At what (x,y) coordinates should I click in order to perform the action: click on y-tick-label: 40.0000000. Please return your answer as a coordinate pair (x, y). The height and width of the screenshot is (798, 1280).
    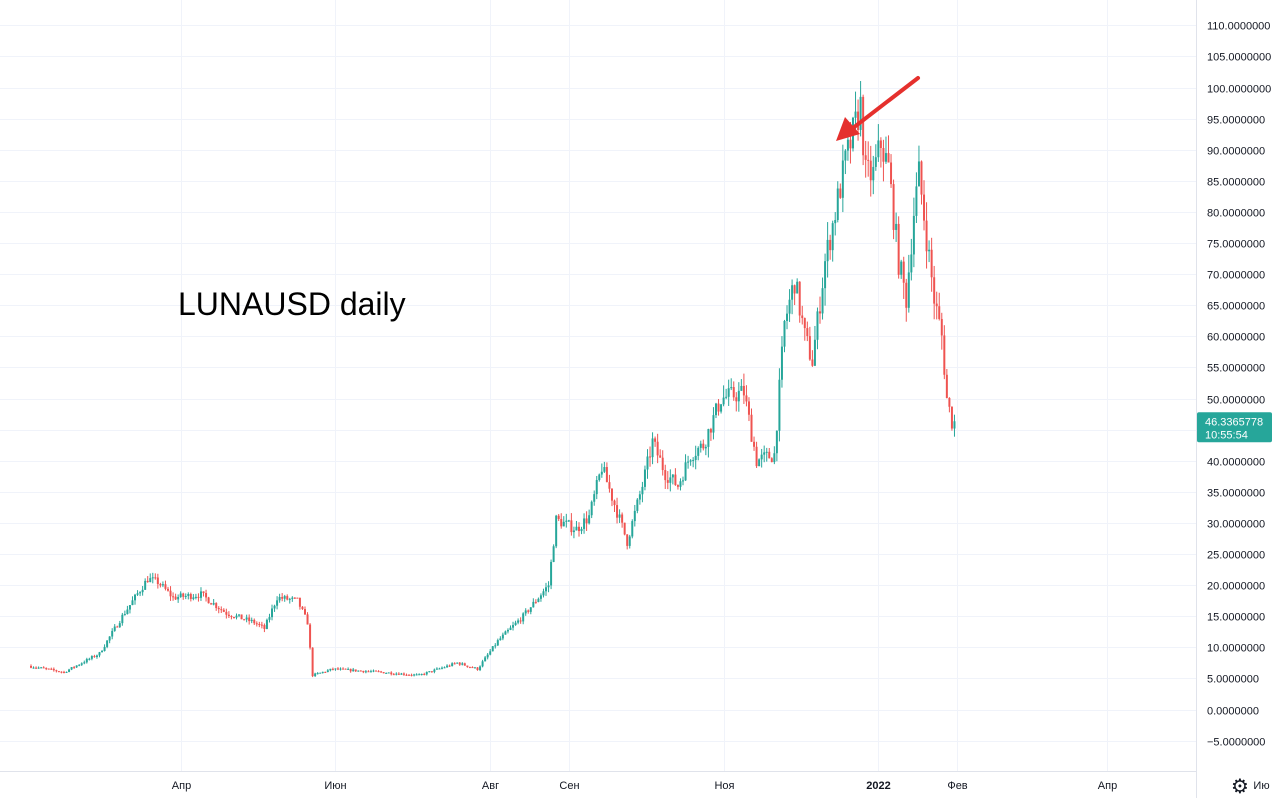
    Looking at the image, I should click on (1236, 463).